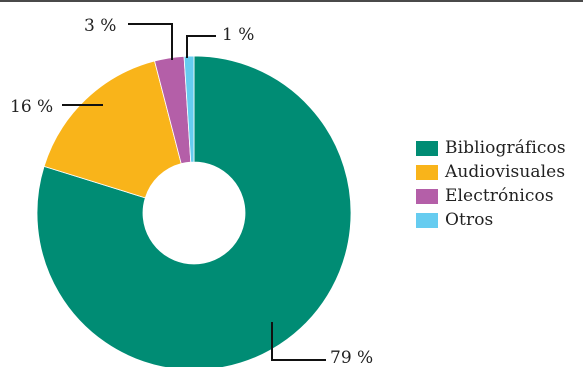 The height and width of the screenshot is (367, 583). I want to click on legend-swatch-otros, so click(427, 220).